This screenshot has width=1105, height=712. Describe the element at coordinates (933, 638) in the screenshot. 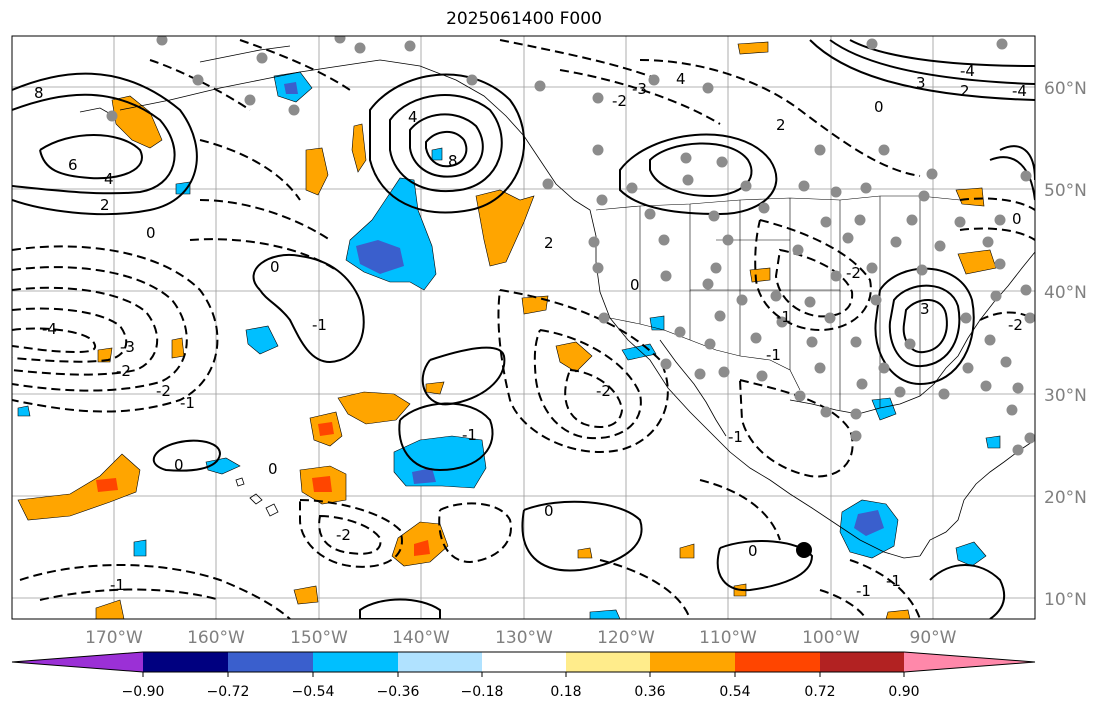

I see `lon-label-90w: 90°W` at that location.